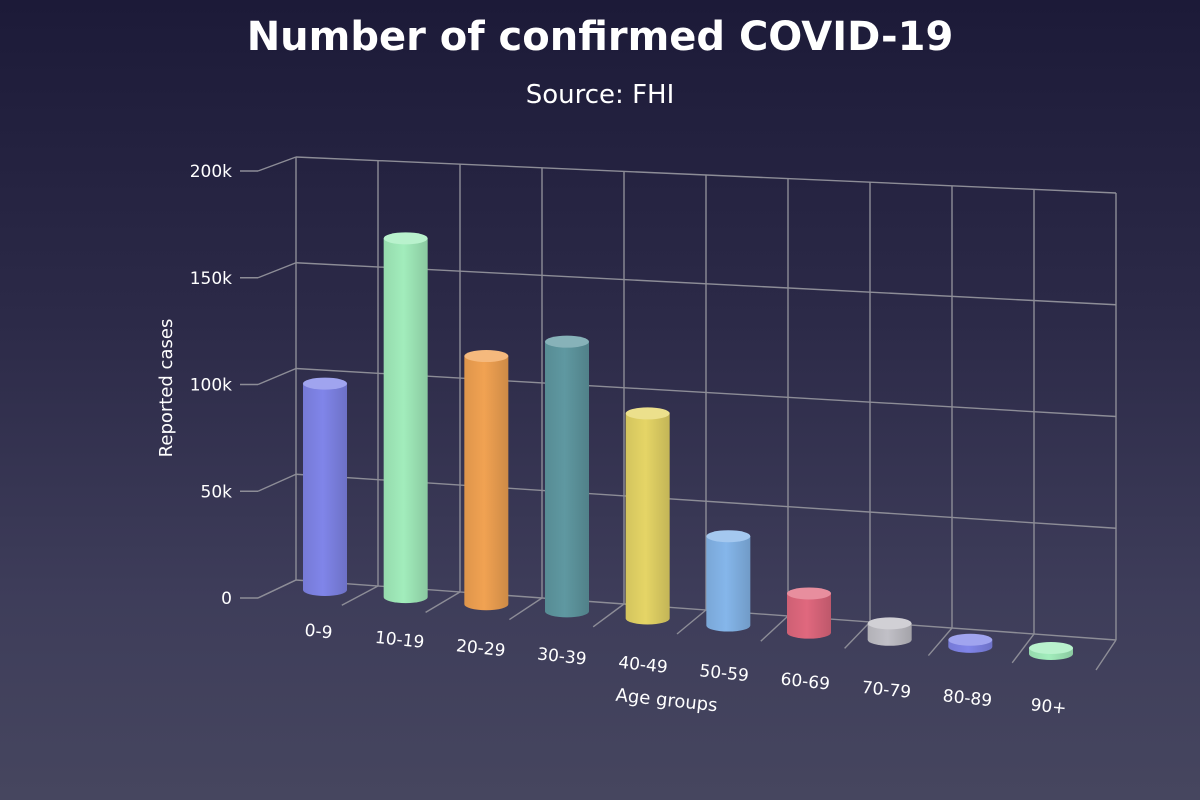 The width and height of the screenshot is (1200, 800). I want to click on y-axis-title: Reported cases, so click(166, 388).